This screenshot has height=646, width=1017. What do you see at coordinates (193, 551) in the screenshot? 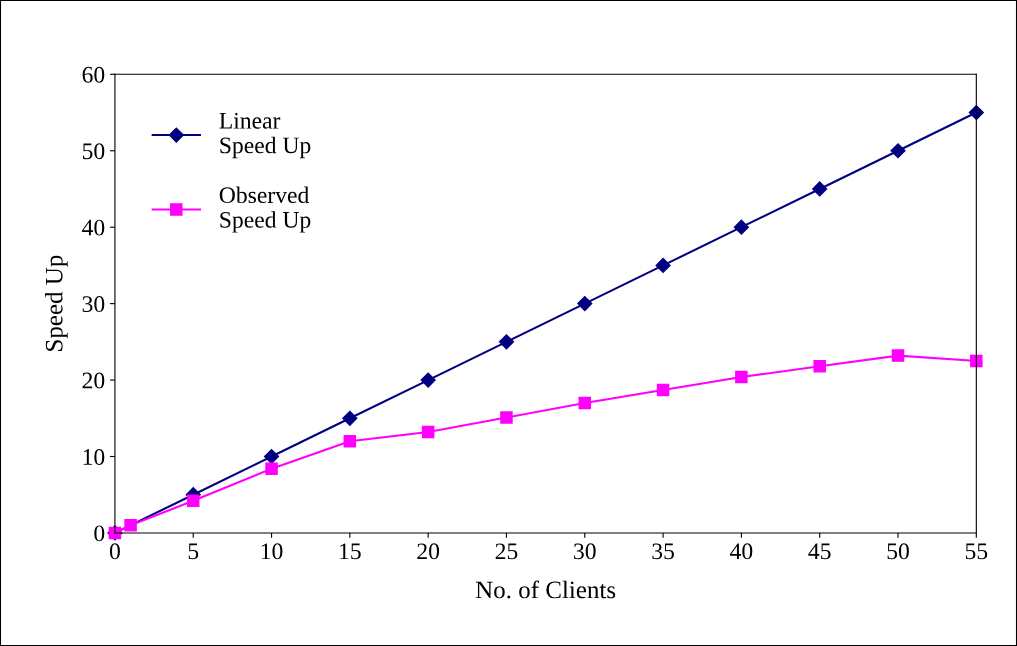
I see `x-tick-label: 5` at bounding box center [193, 551].